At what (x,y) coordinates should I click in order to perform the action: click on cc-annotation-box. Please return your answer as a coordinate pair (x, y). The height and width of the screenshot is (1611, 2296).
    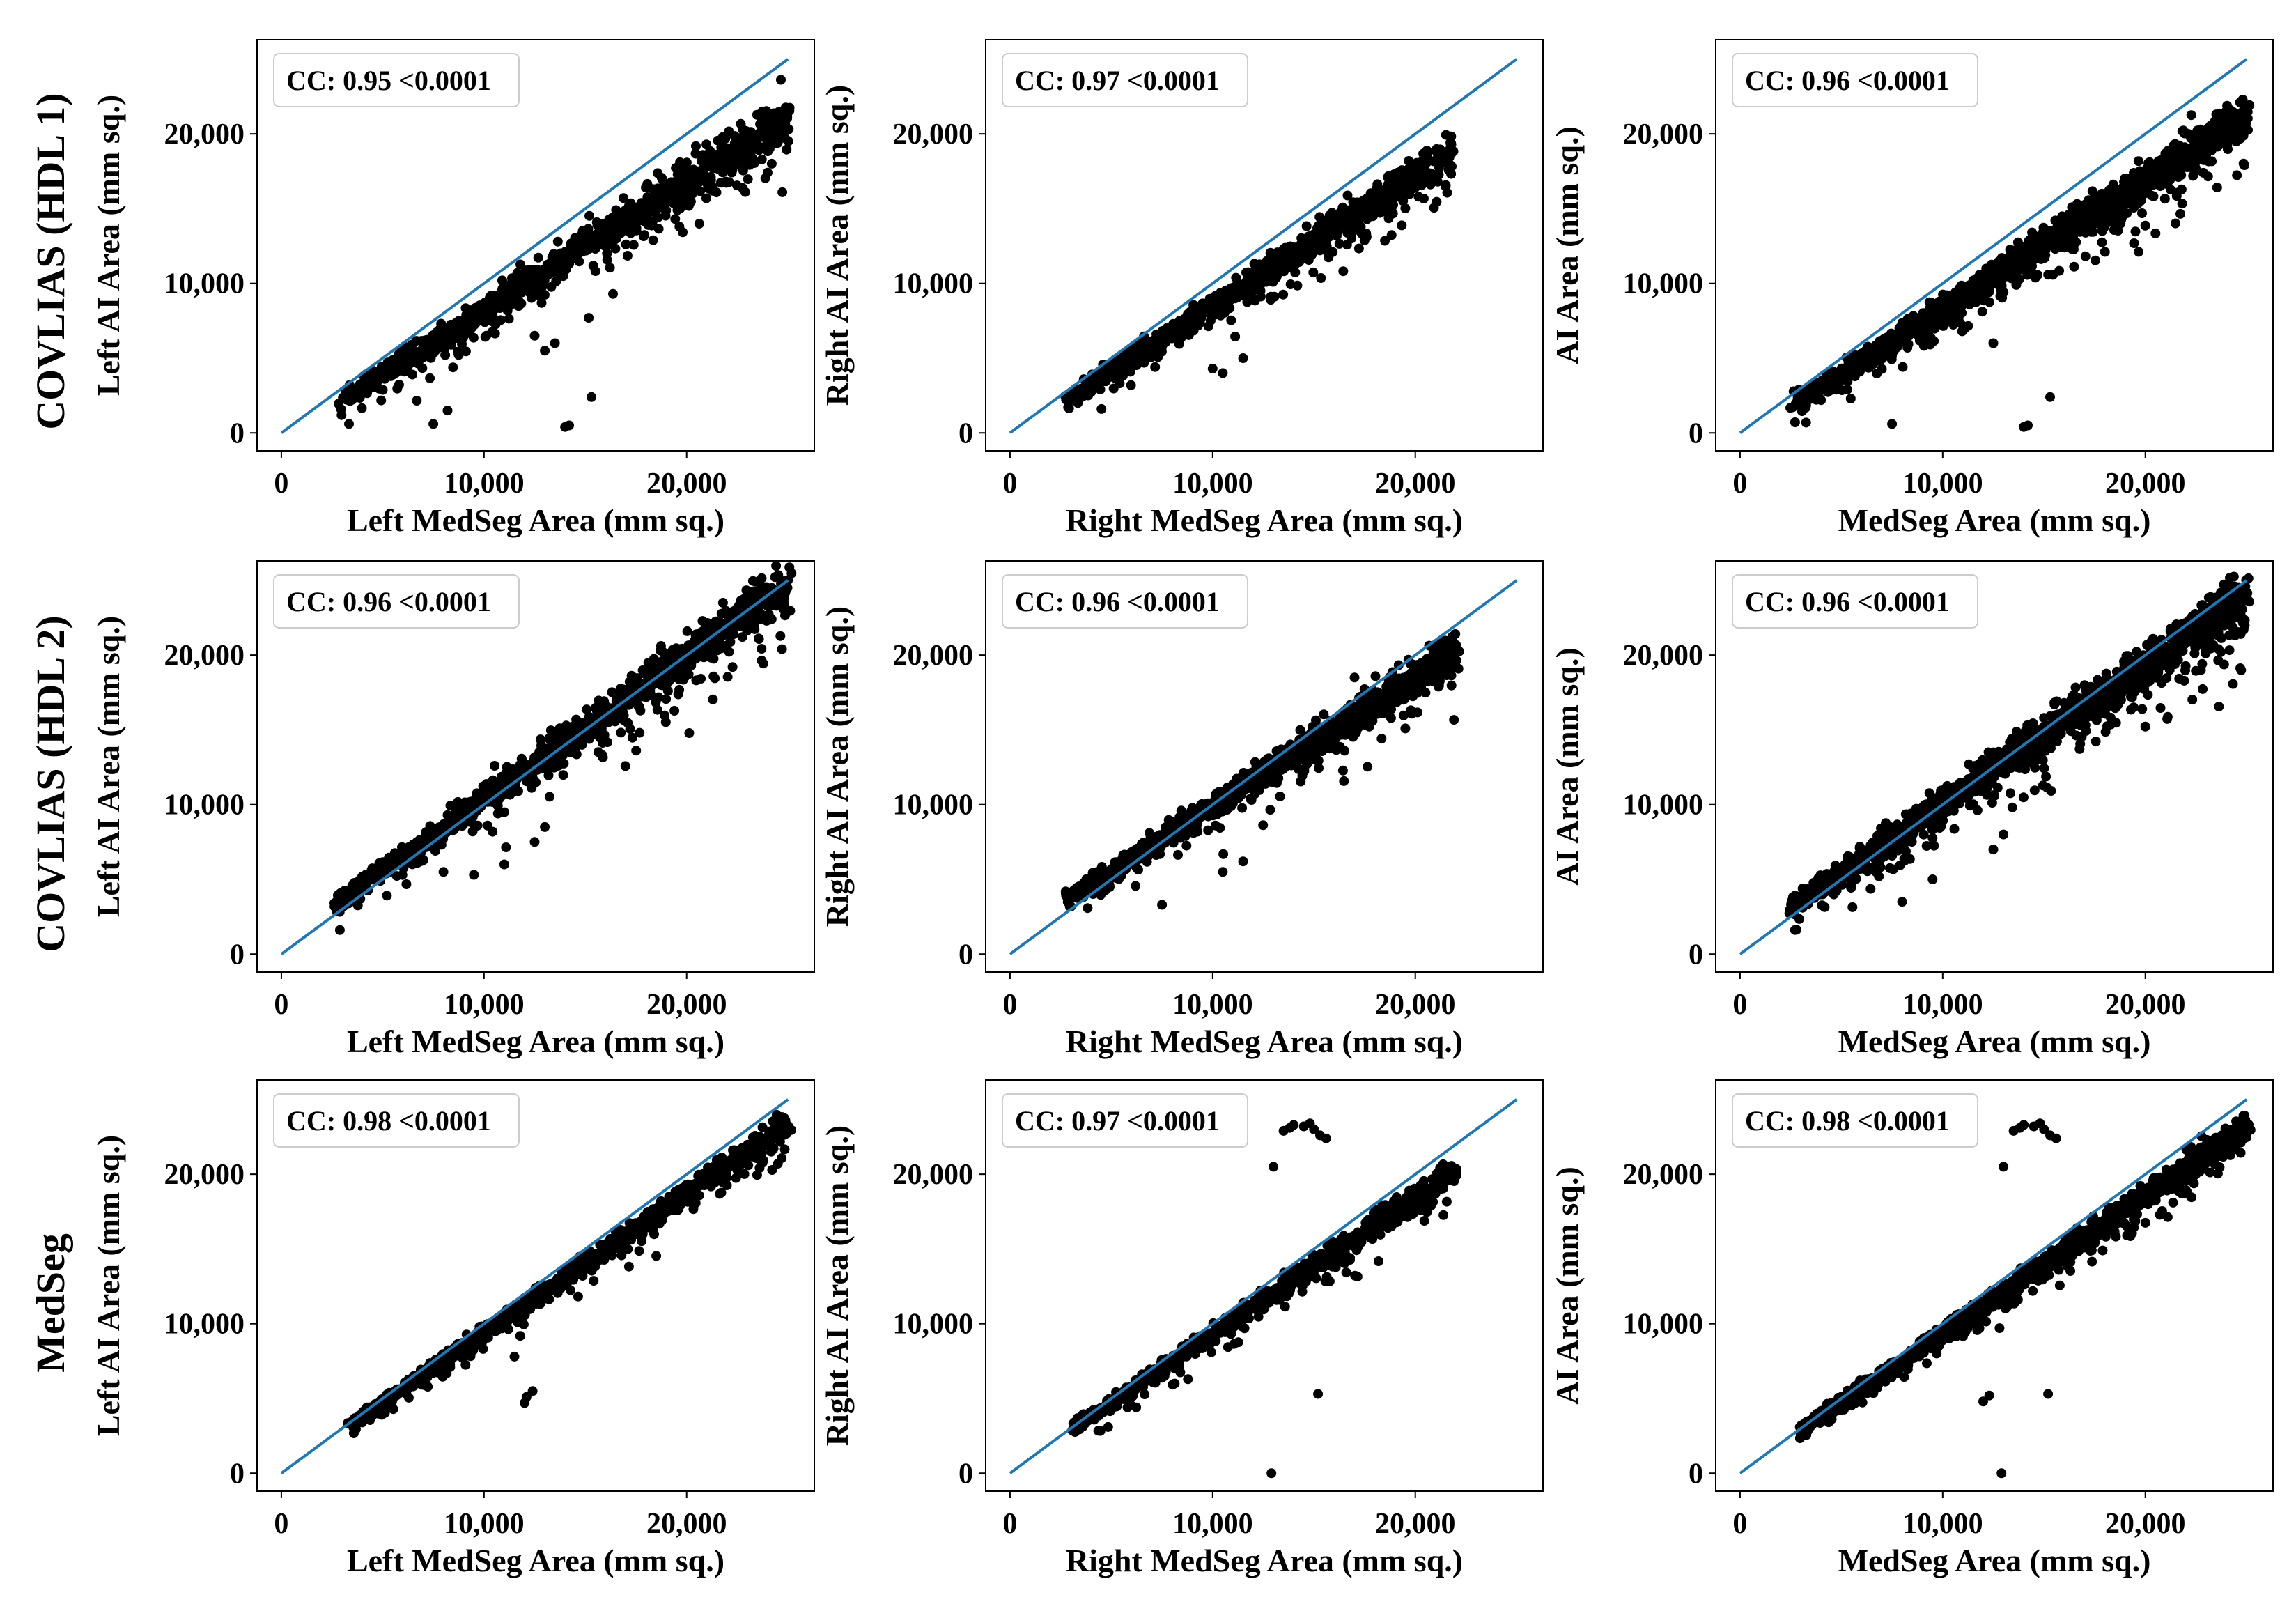
    Looking at the image, I should click on (1855, 80).